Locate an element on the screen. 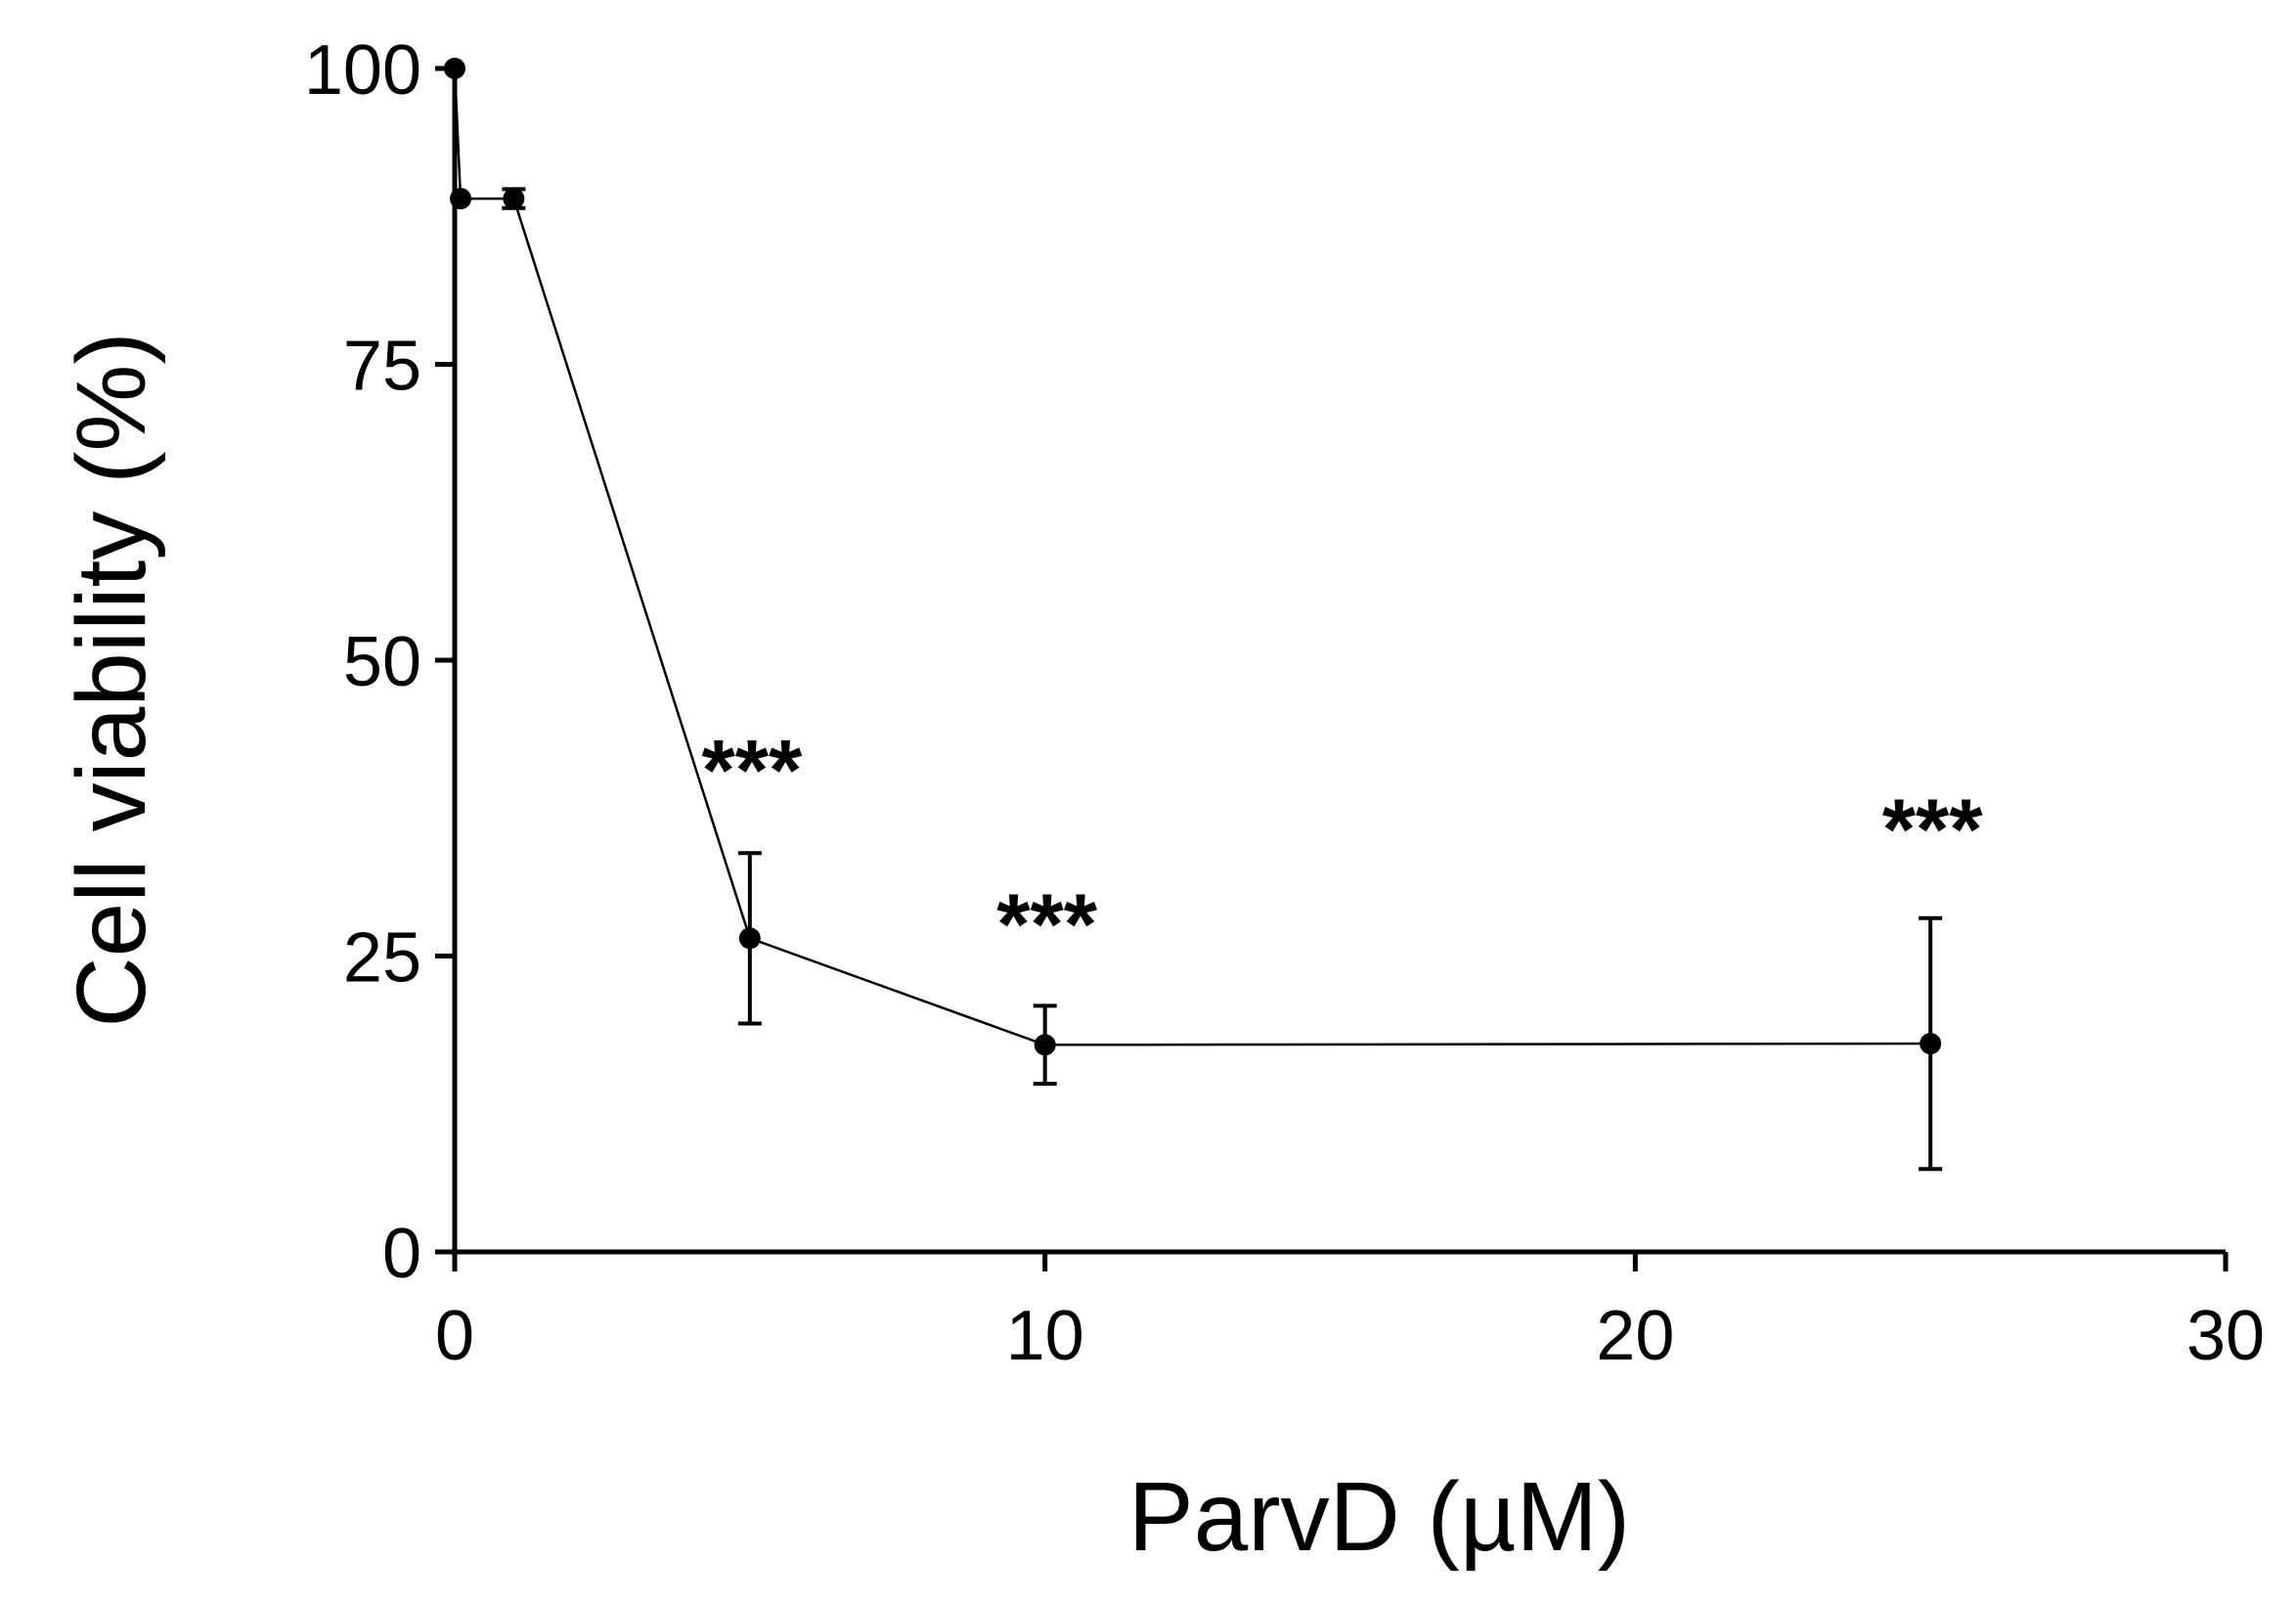 This screenshot has height=1604, width=2296. x-tick-label: 10 is located at coordinates (1045, 1336).